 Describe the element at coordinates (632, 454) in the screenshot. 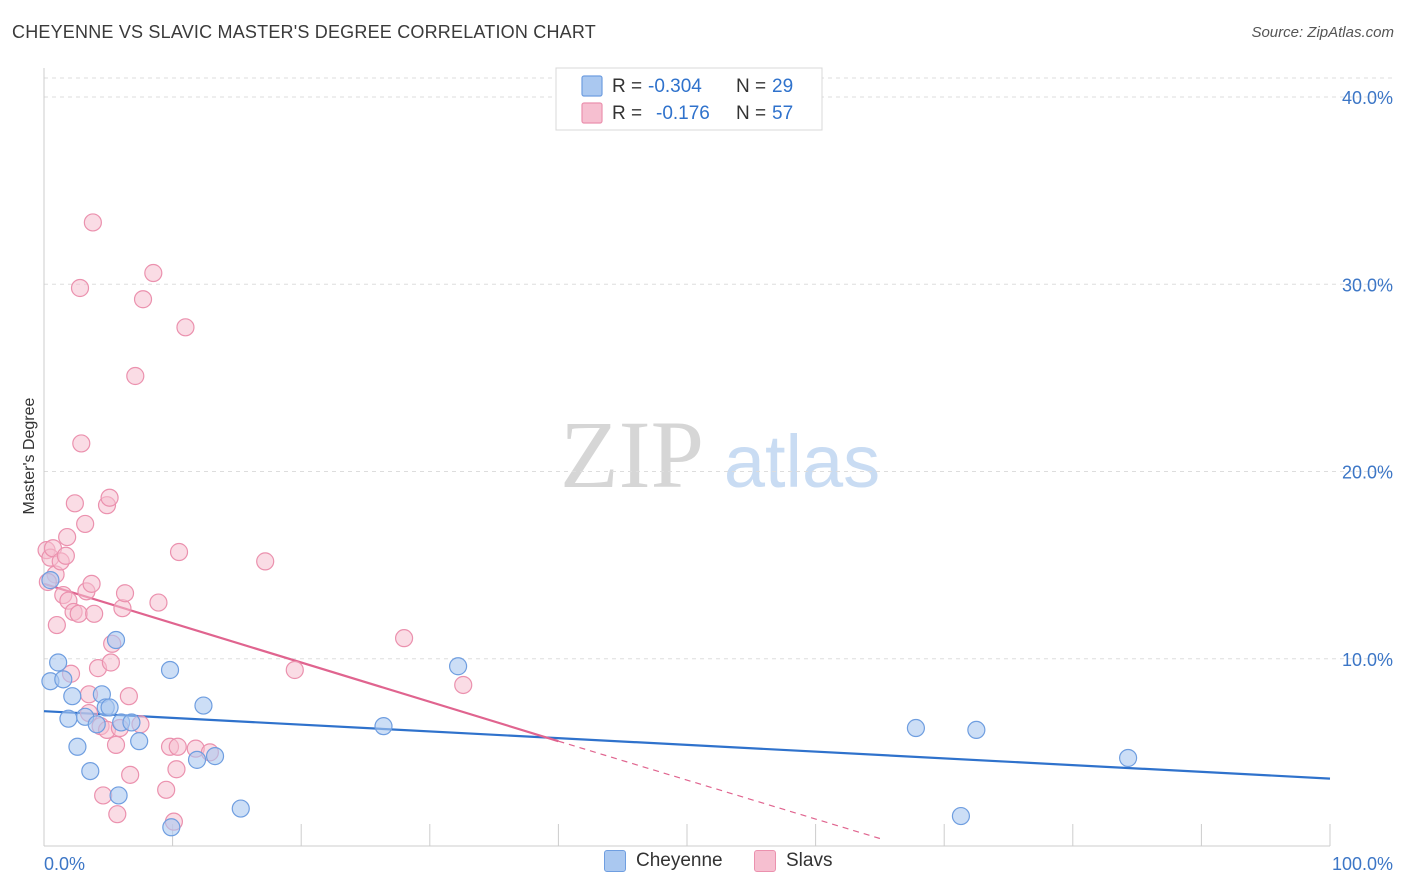

I see `watermark-zip: ZIP` at that location.